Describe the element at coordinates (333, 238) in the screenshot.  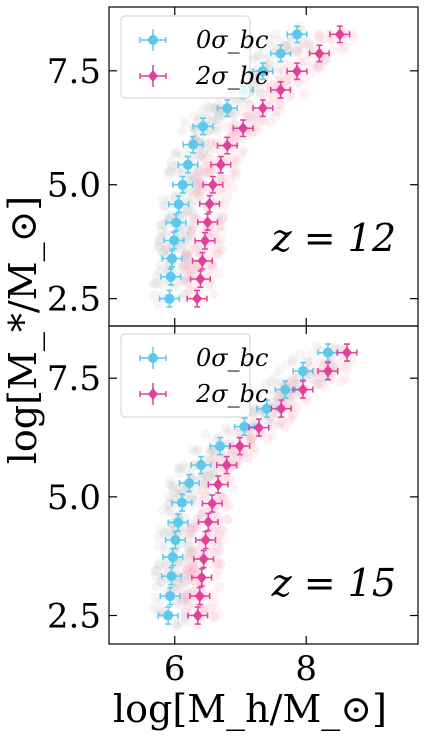
I see `panel-label-top: z = 12` at that location.